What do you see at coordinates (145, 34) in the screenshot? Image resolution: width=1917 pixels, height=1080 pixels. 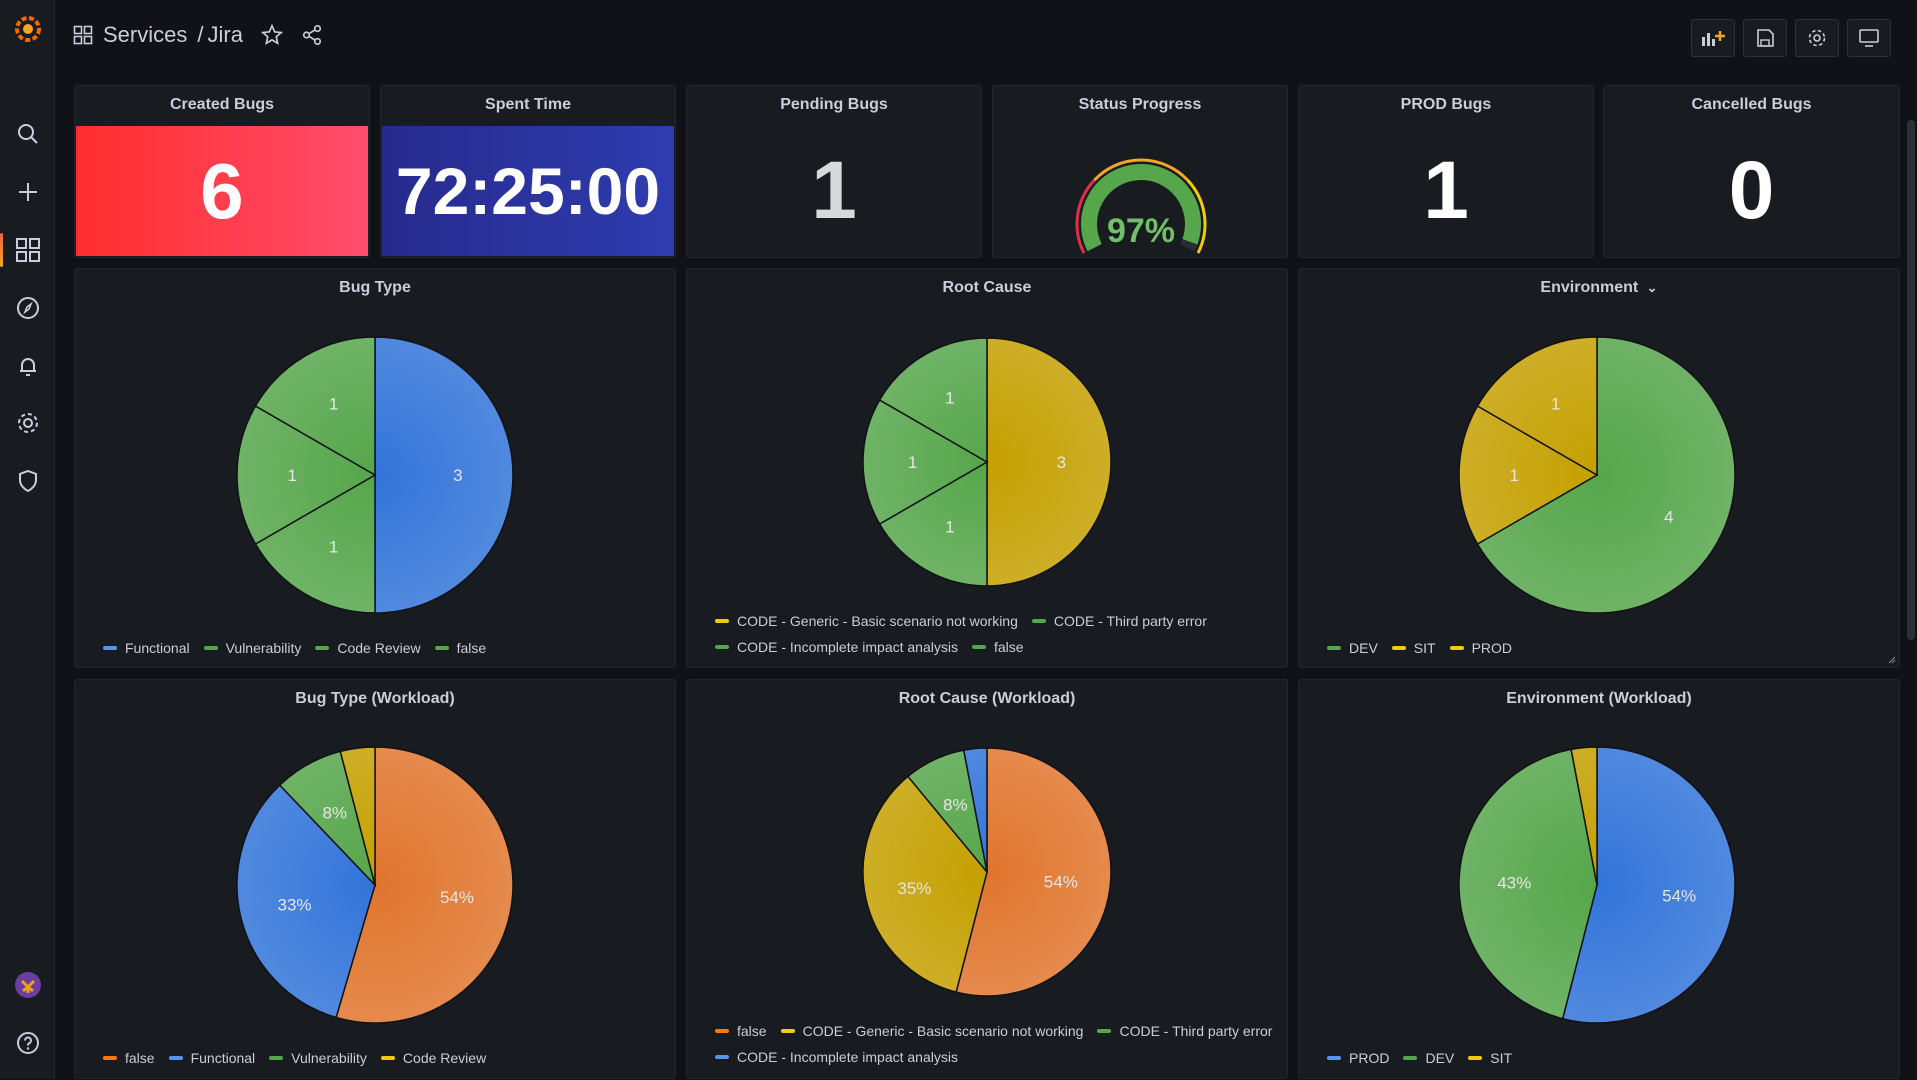 I see `breadcrumb-folder: Services` at bounding box center [145, 34].